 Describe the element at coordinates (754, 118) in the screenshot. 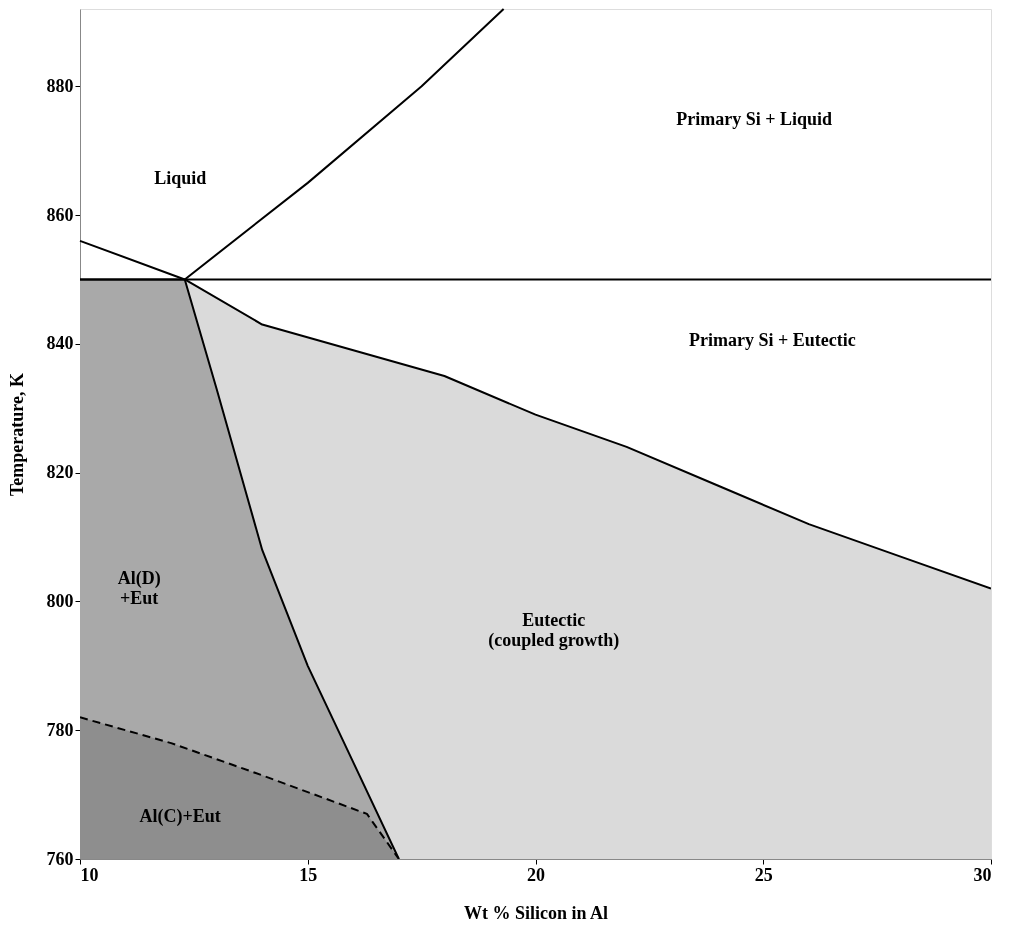

I see `annotation: Primary Si + Liquid` at that location.